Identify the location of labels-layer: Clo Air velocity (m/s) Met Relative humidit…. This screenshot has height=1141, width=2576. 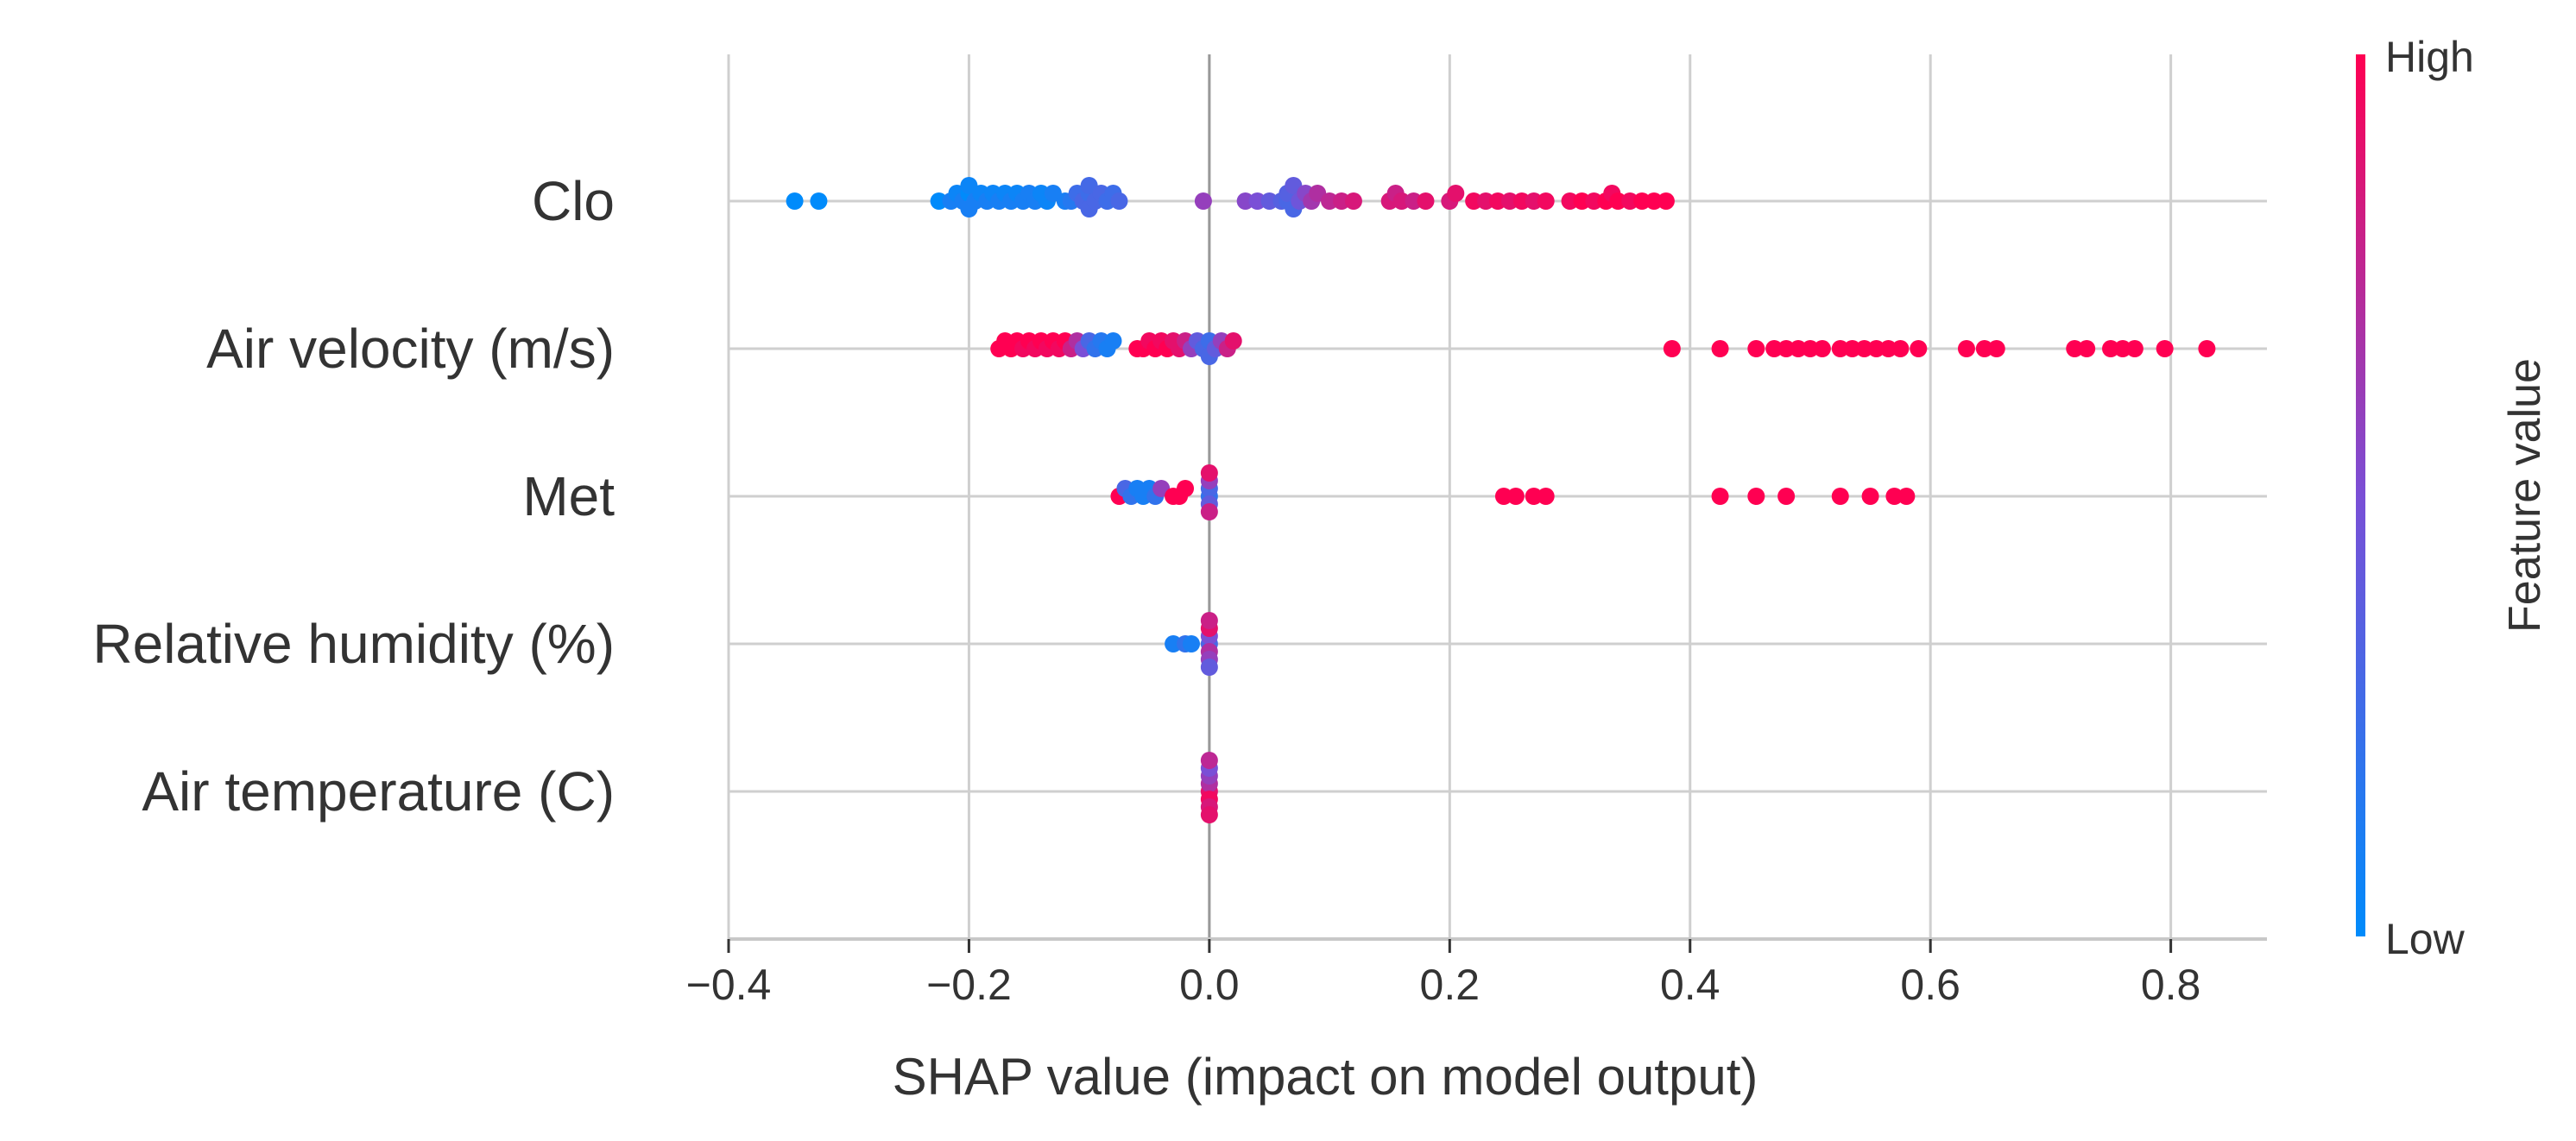
(353, 496).